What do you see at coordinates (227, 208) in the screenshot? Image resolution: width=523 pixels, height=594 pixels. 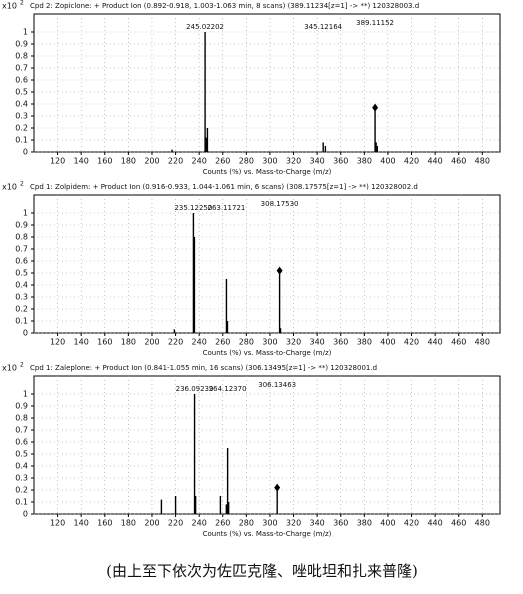 I see `peak-label: 263.11721` at bounding box center [227, 208].